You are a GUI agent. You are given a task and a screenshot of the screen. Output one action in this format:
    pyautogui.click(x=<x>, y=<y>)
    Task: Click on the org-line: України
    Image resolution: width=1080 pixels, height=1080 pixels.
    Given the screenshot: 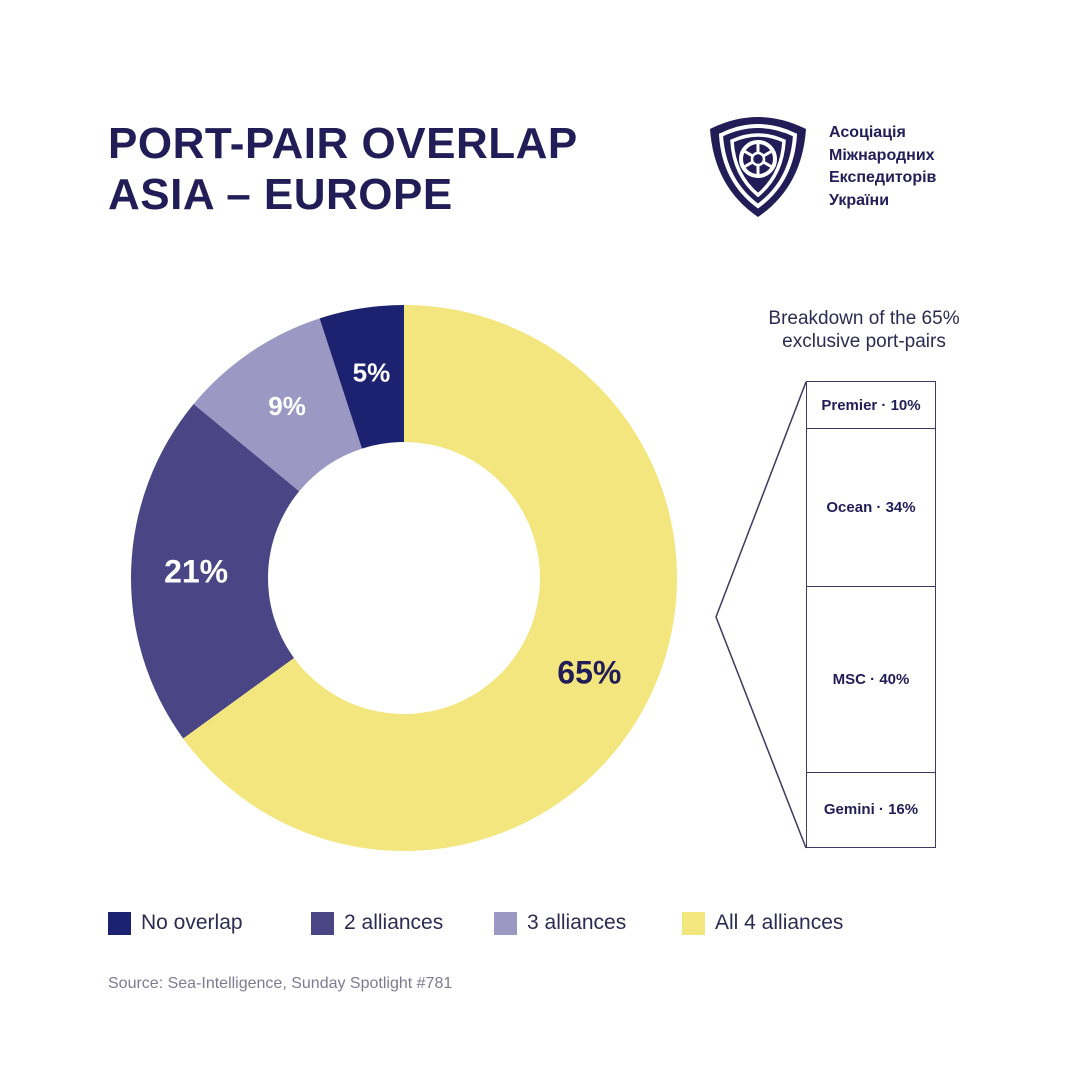 What is the action you would take?
    pyautogui.click(x=859, y=200)
    